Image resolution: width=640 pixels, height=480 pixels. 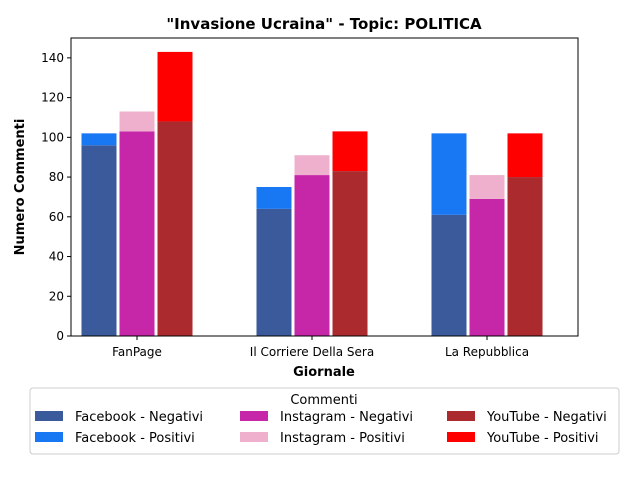 What do you see at coordinates (56, 217) in the screenshot?
I see `y-tick-label: 60` at bounding box center [56, 217].